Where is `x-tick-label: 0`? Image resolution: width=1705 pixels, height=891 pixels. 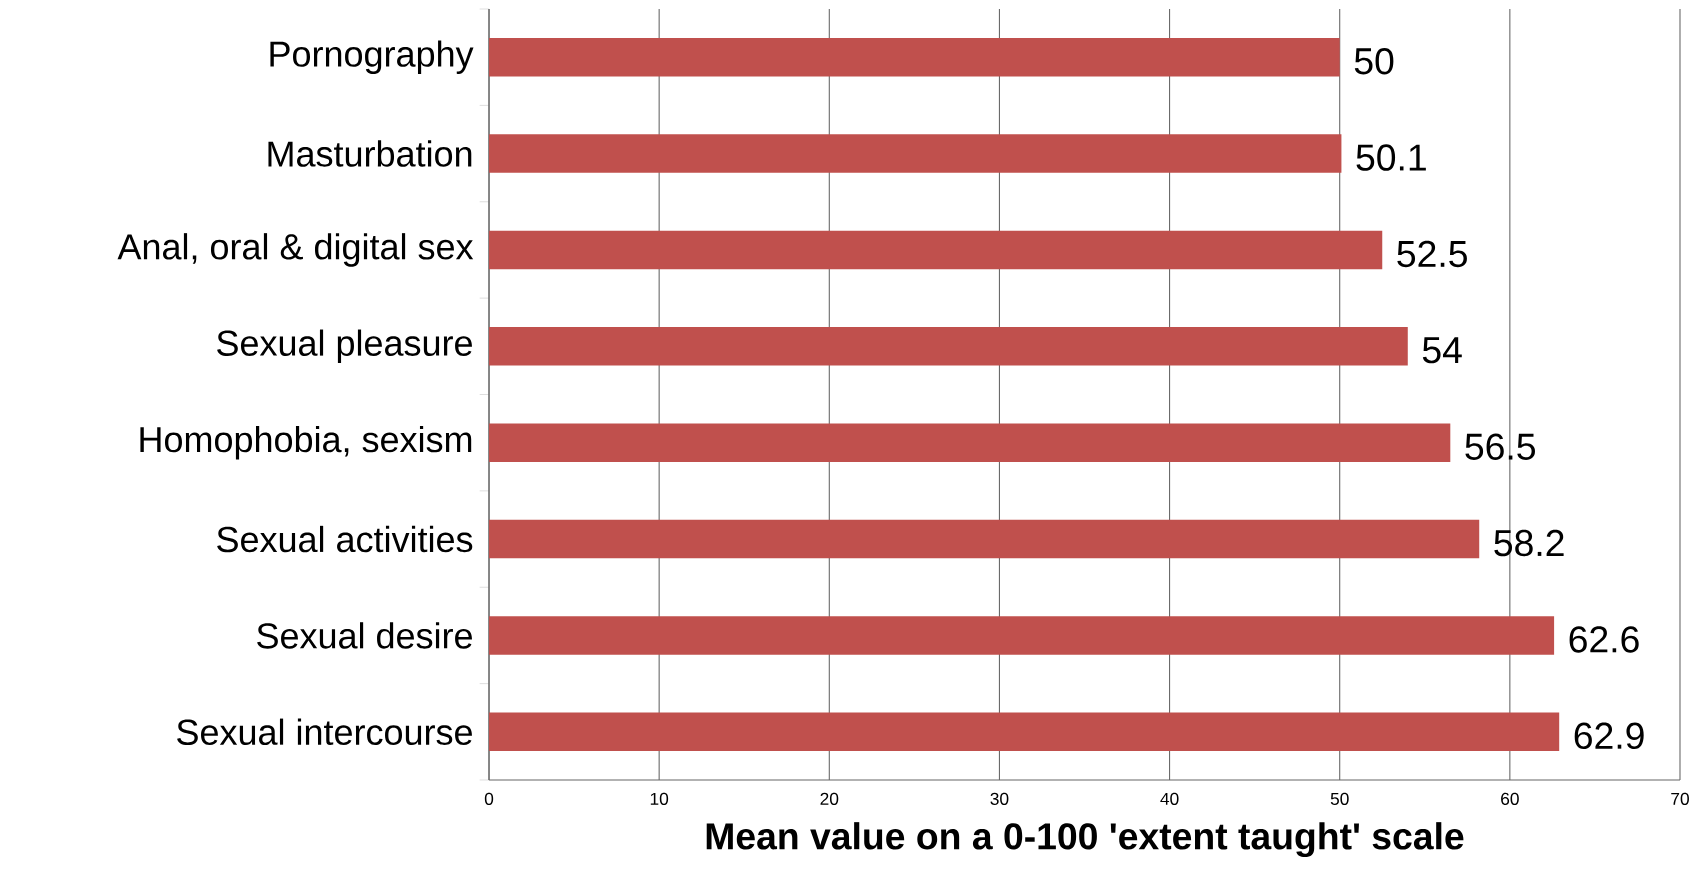
x-tick-label: 0 is located at coordinates (489, 798).